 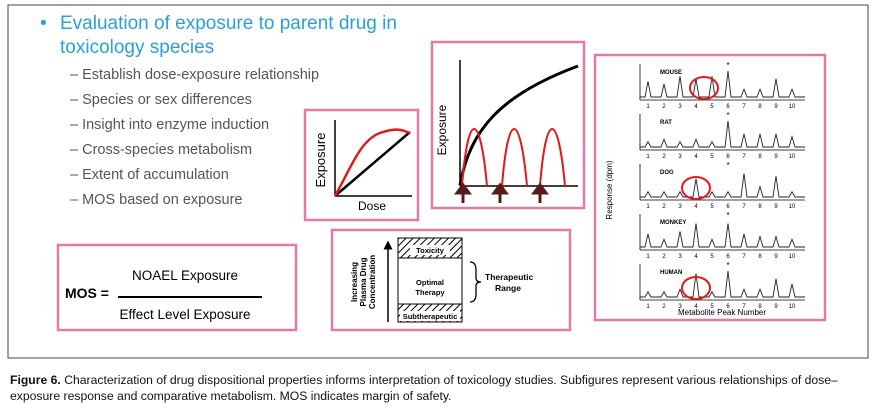 I want to click on species-label: MONKEY, so click(x=673, y=223).